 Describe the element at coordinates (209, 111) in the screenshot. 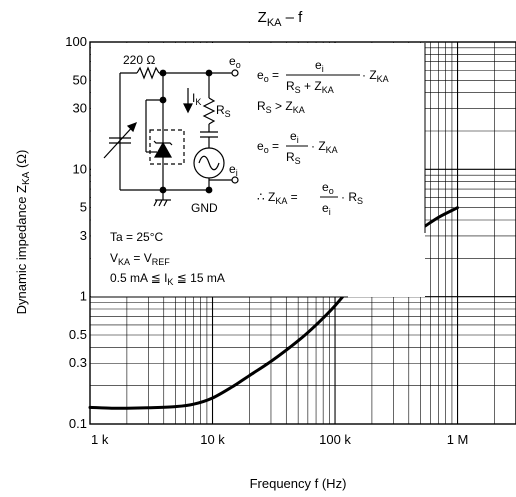

I see `resistor-rs-symbol` at that location.